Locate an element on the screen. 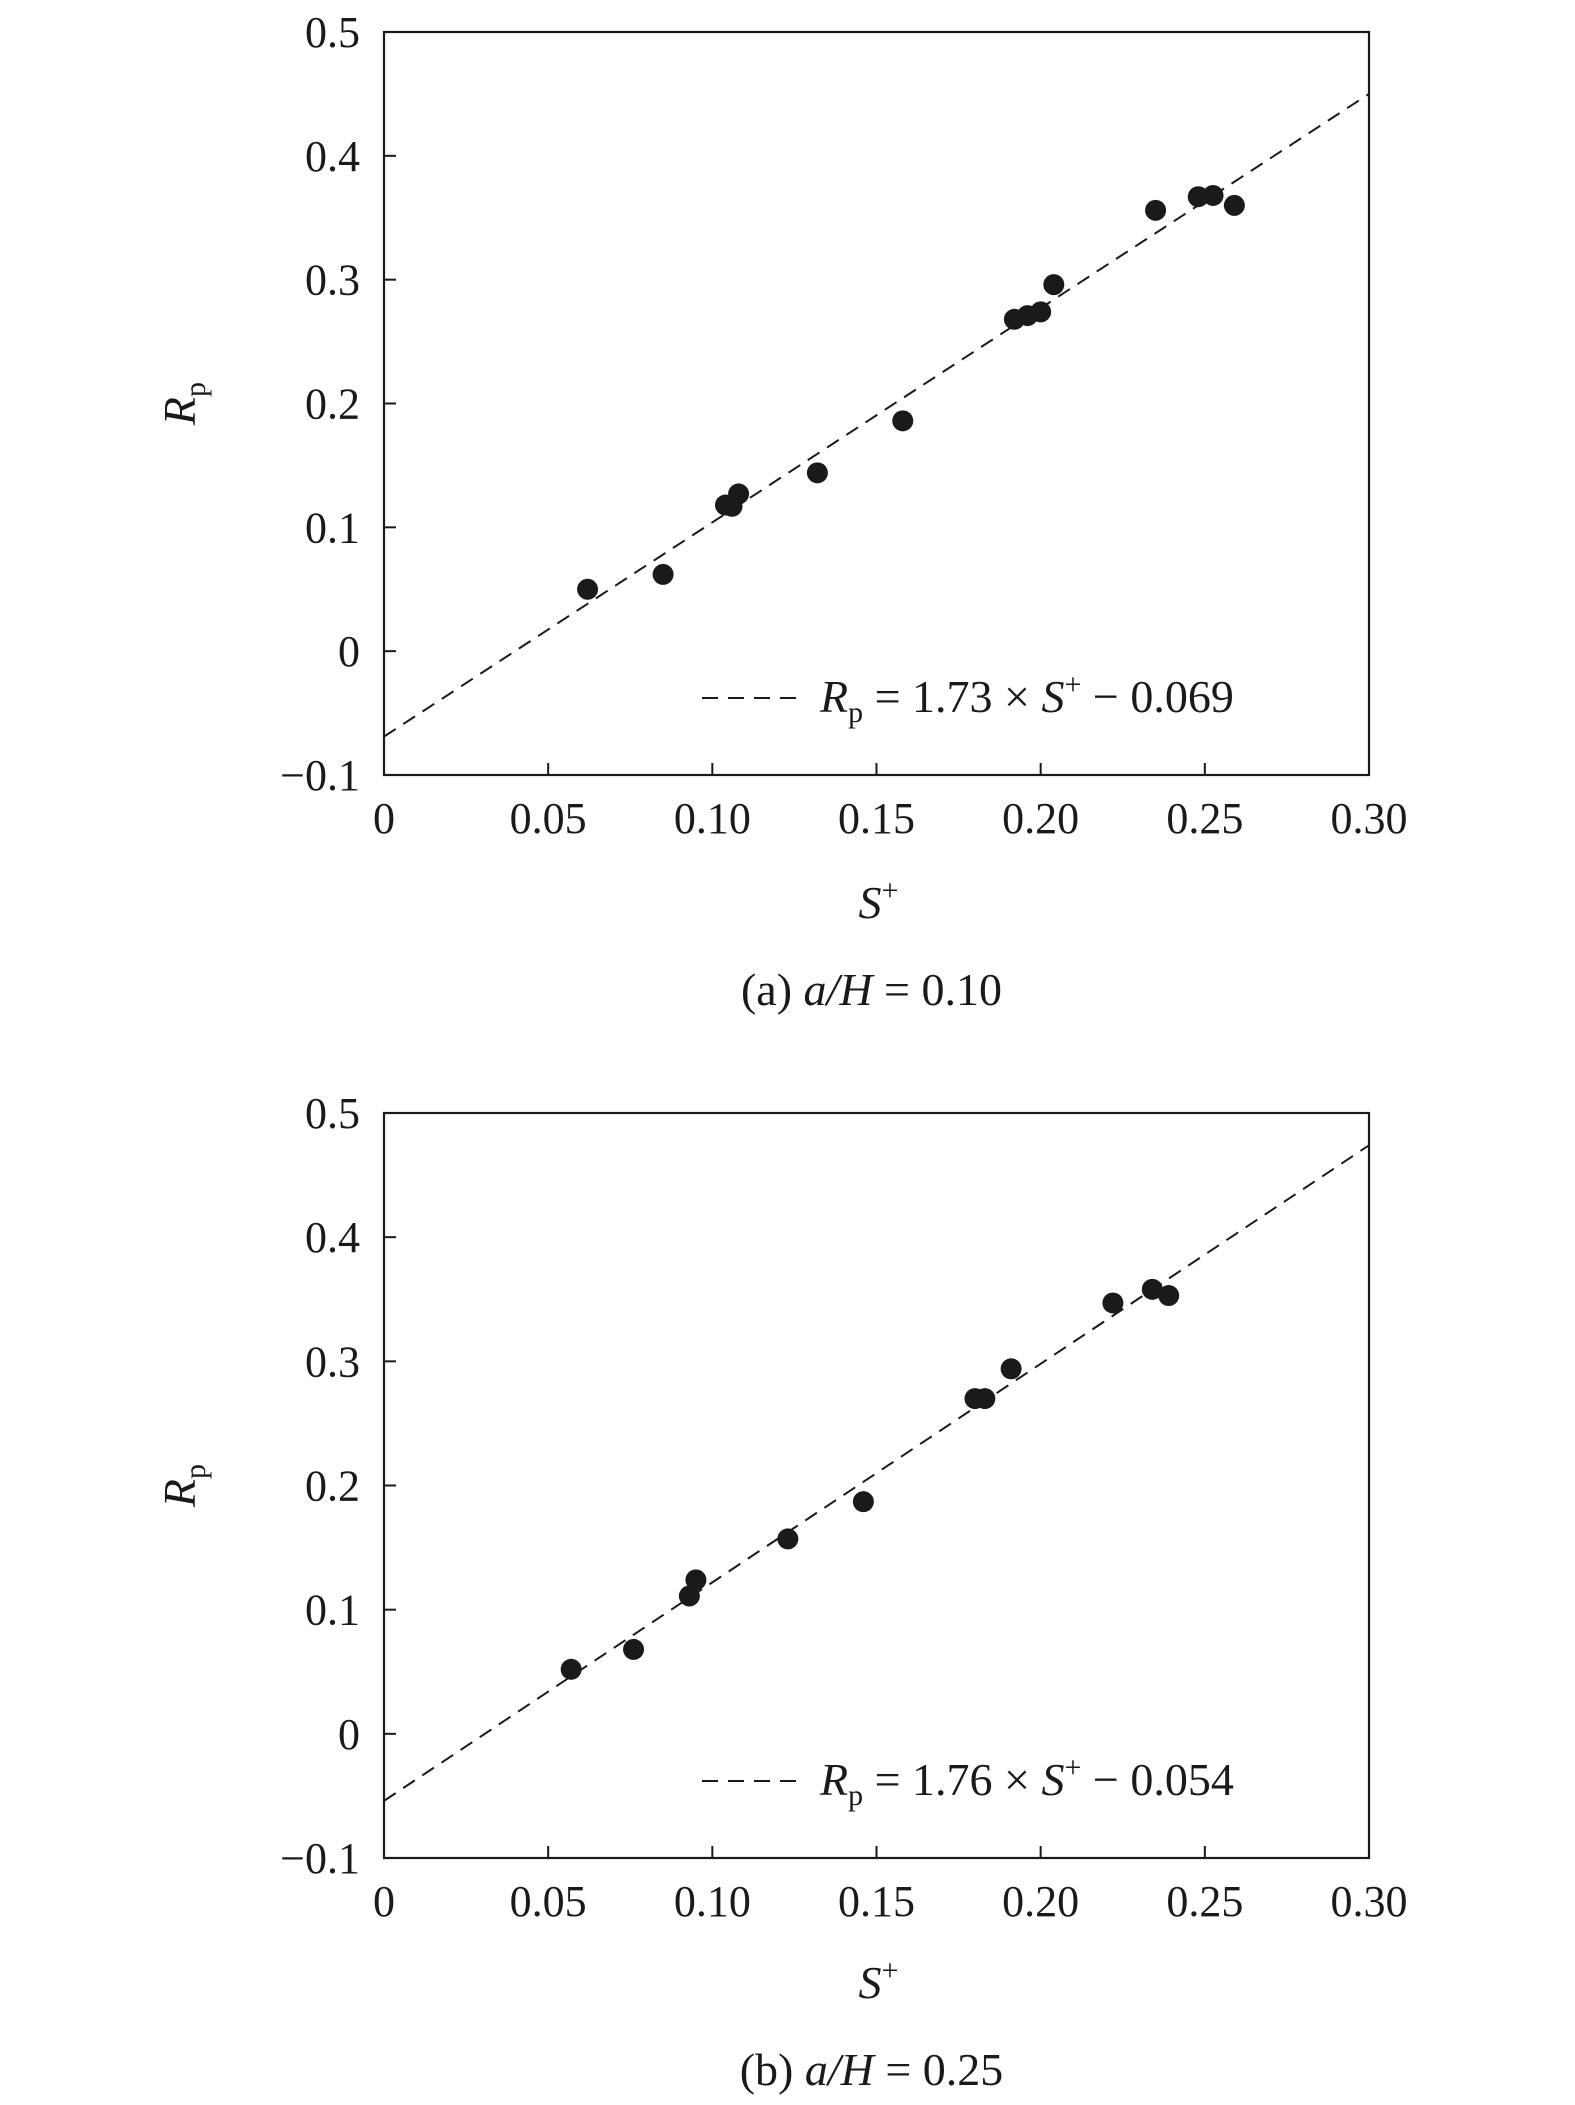 The height and width of the screenshot is (2105, 1575). legend-intercept: − 0.054 is located at coordinates (1157, 1779).